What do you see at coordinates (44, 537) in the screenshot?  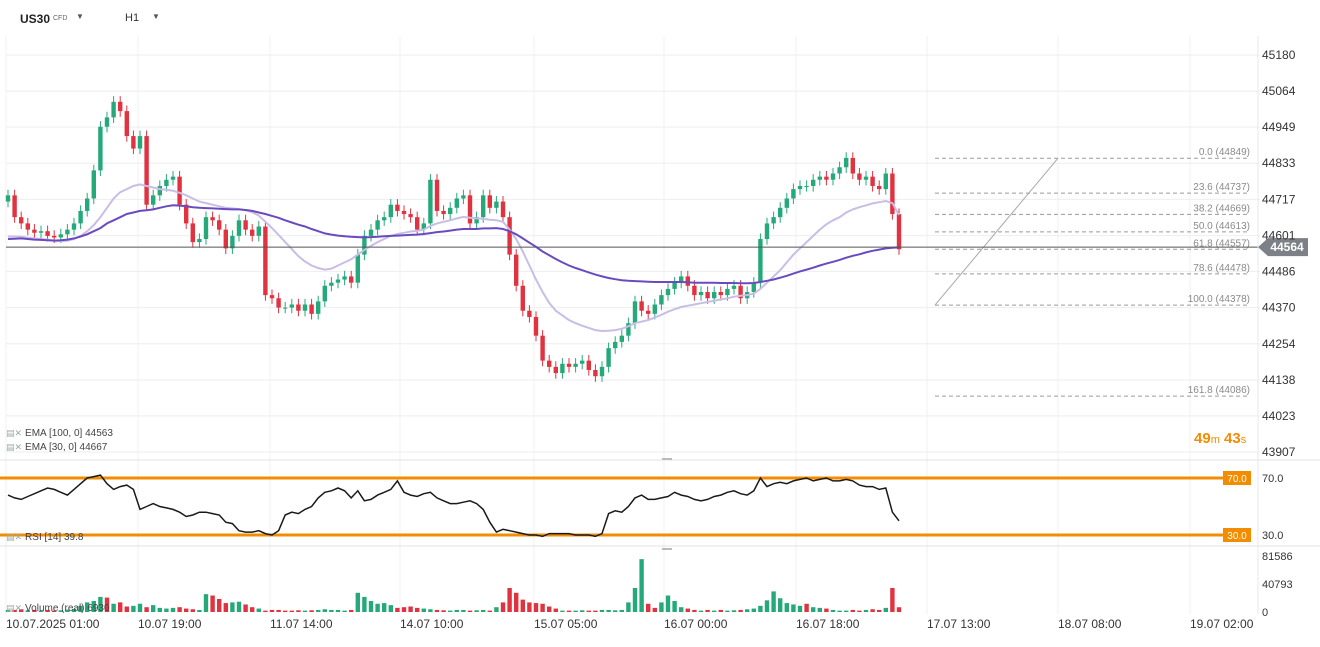 I see `legend-rsi: ▤✕ RSI [14] 39.8` at bounding box center [44, 537].